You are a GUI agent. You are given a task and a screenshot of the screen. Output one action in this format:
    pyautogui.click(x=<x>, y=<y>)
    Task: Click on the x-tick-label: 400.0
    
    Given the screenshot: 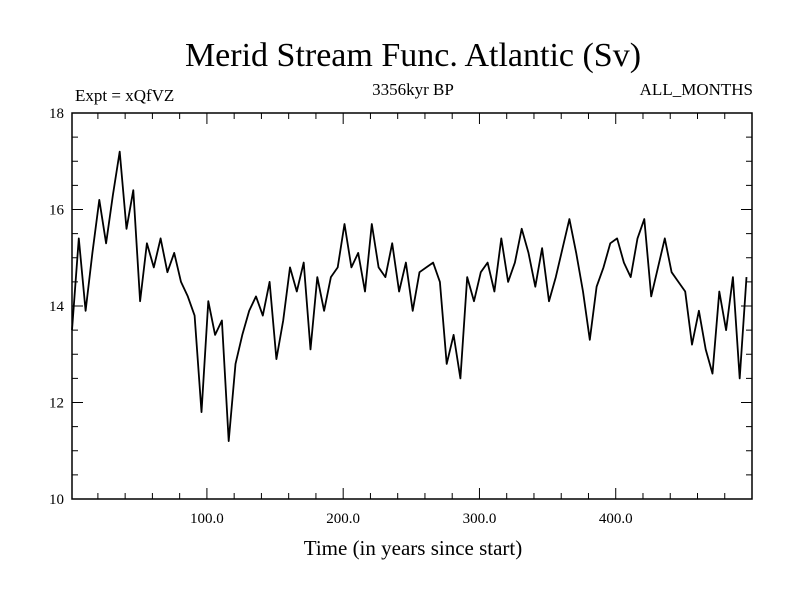 What is the action you would take?
    pyautogui.click(x=616, y=519)
    